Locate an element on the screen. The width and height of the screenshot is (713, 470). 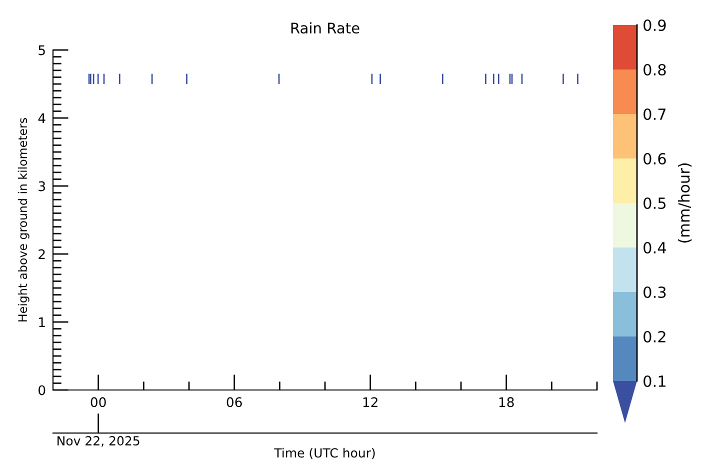
y-tick-label: 4 is located at coordinates (42, 118).